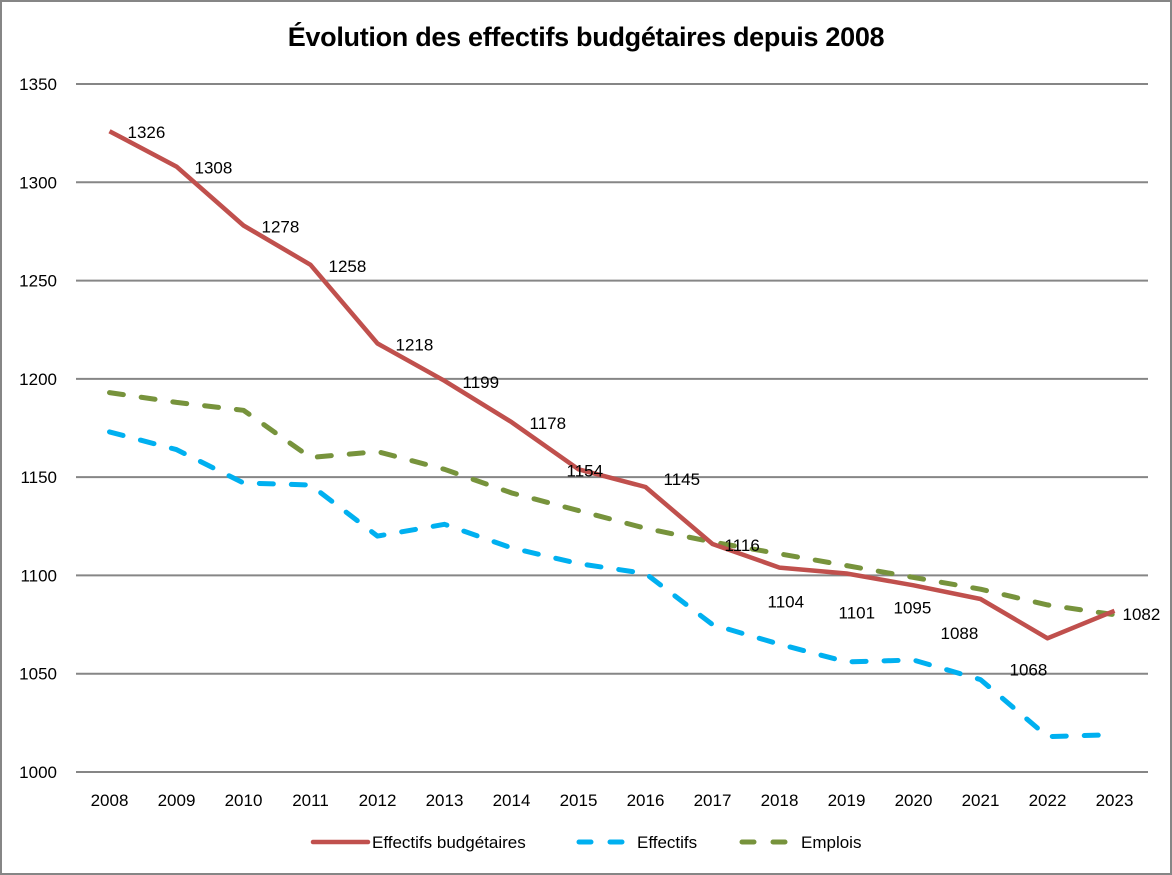  Describe the element at coordinates (713, 800) in the screenshot. I see `x-tick-label: 2017` at that location.